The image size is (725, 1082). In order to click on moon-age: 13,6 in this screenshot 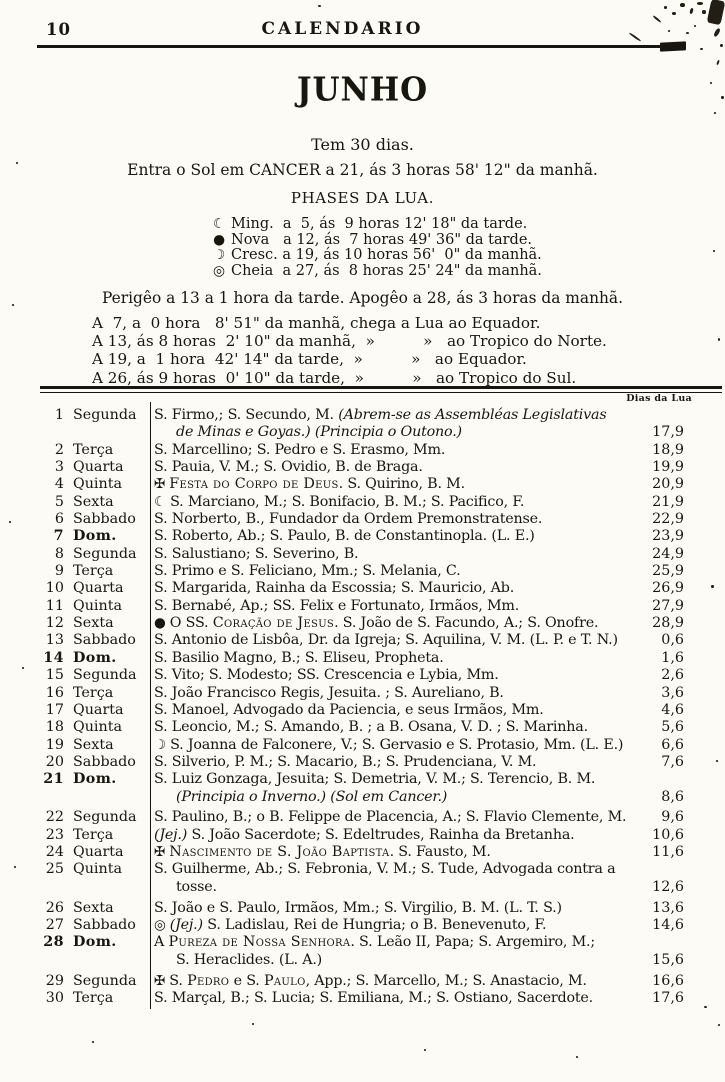, I will do `click(668, 907)`.